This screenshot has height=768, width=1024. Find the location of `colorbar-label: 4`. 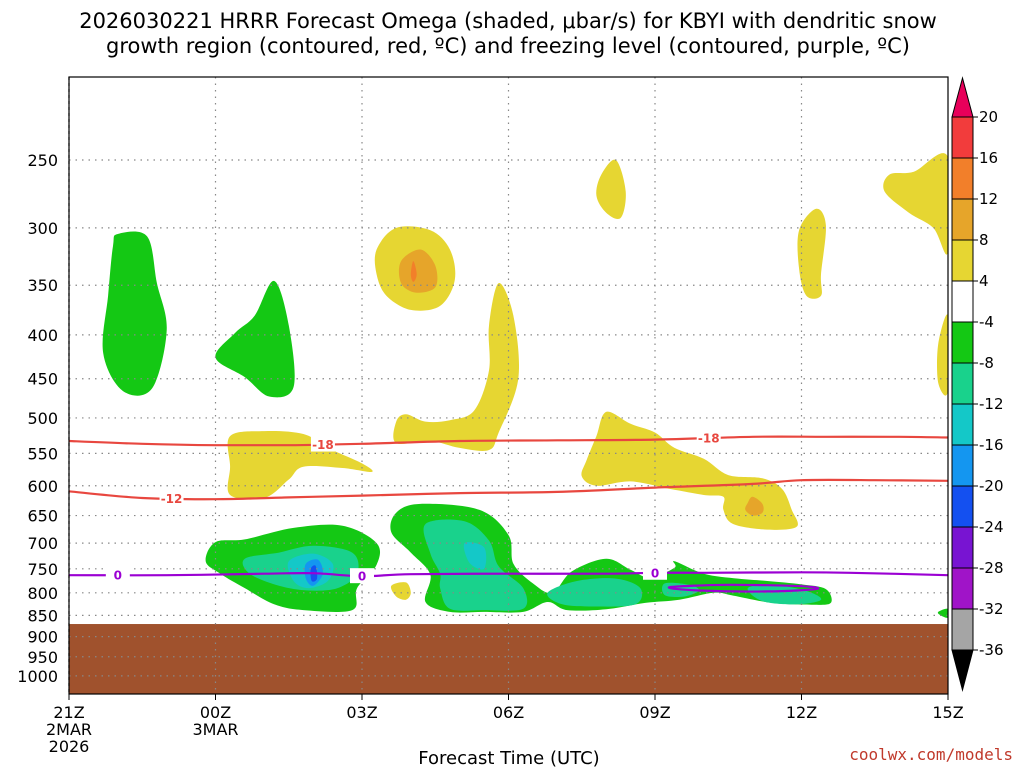

colorbar-label: 4 is located at coordinates (984, 281).